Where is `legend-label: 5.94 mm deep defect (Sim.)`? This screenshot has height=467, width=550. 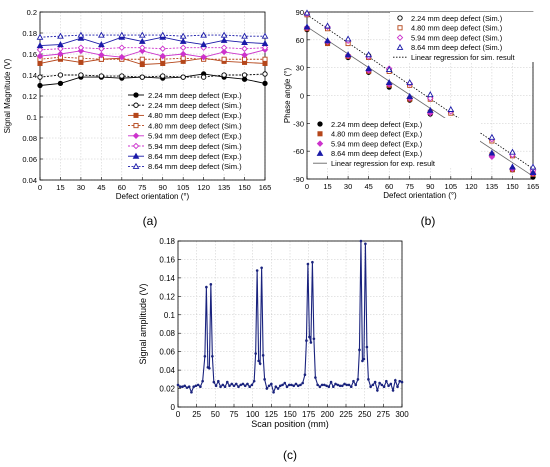
legend-label: 5.94 mm deep defect (Sim.) is located at coordinates (195, 146).